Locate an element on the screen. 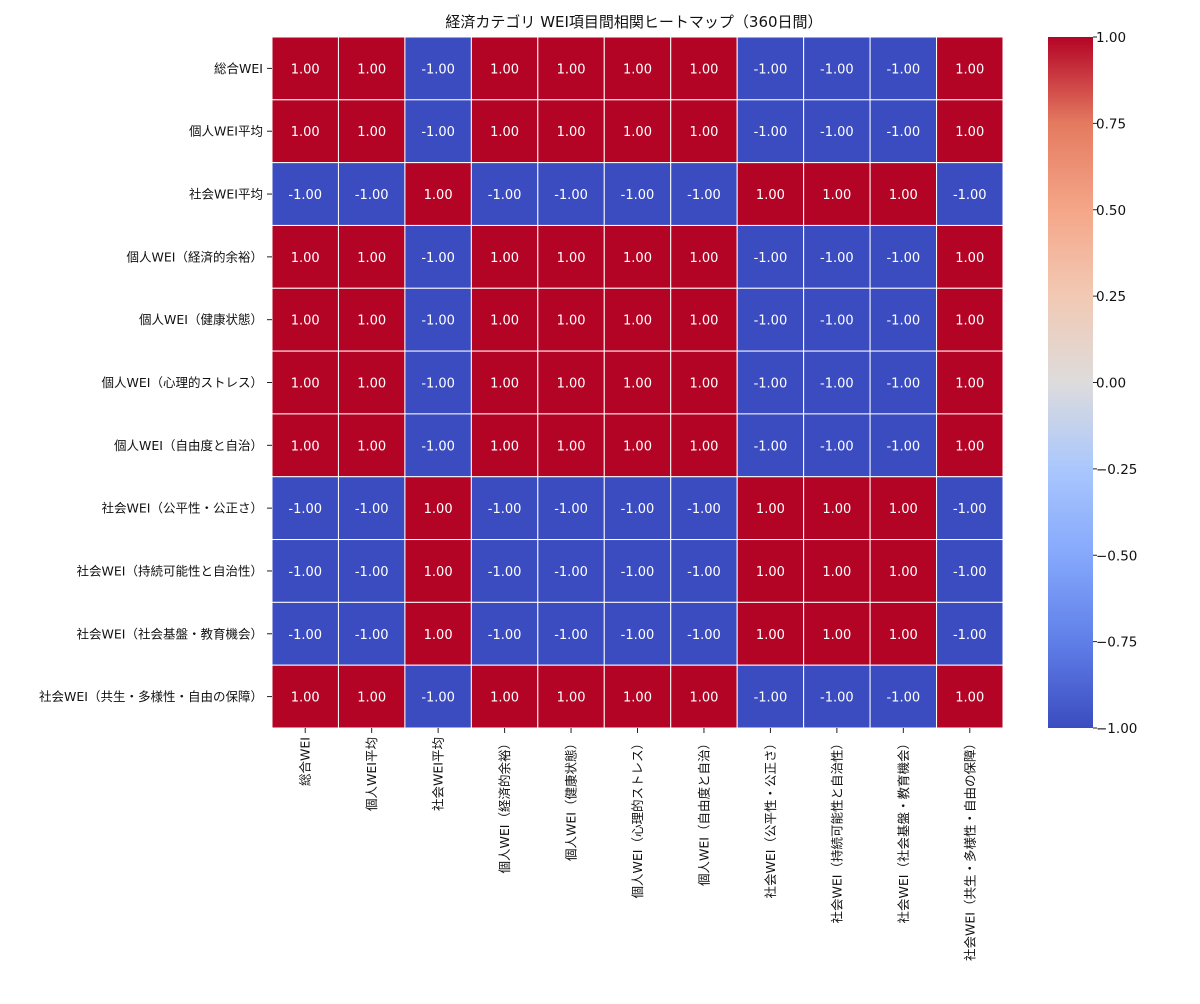 This screenshot has width=1200, height=1004. cell-value-label-r2-c6: -1.00 is located at coordinates (704, 195).